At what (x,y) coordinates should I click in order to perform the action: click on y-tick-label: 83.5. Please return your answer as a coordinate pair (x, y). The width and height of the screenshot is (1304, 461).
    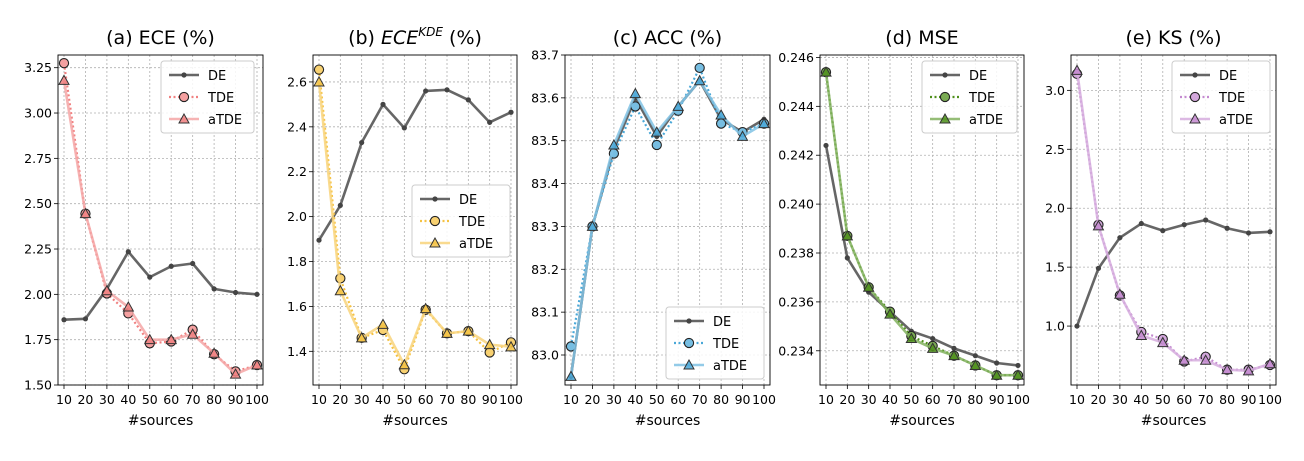
    Looking at the image, I should click on (545, 140).